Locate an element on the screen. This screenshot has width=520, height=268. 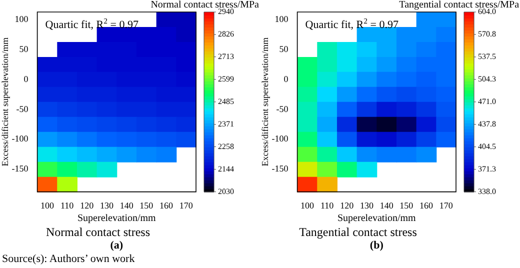
color-bar-label: 570.8 is located at coordinates (487, 34).